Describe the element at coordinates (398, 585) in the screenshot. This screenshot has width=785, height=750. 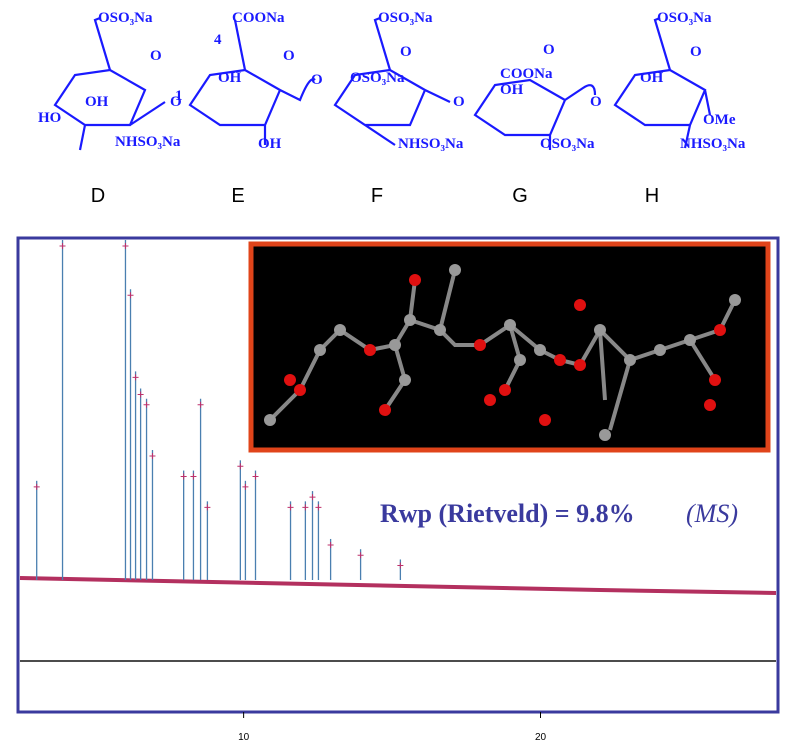
I see `background-profile` at that location.